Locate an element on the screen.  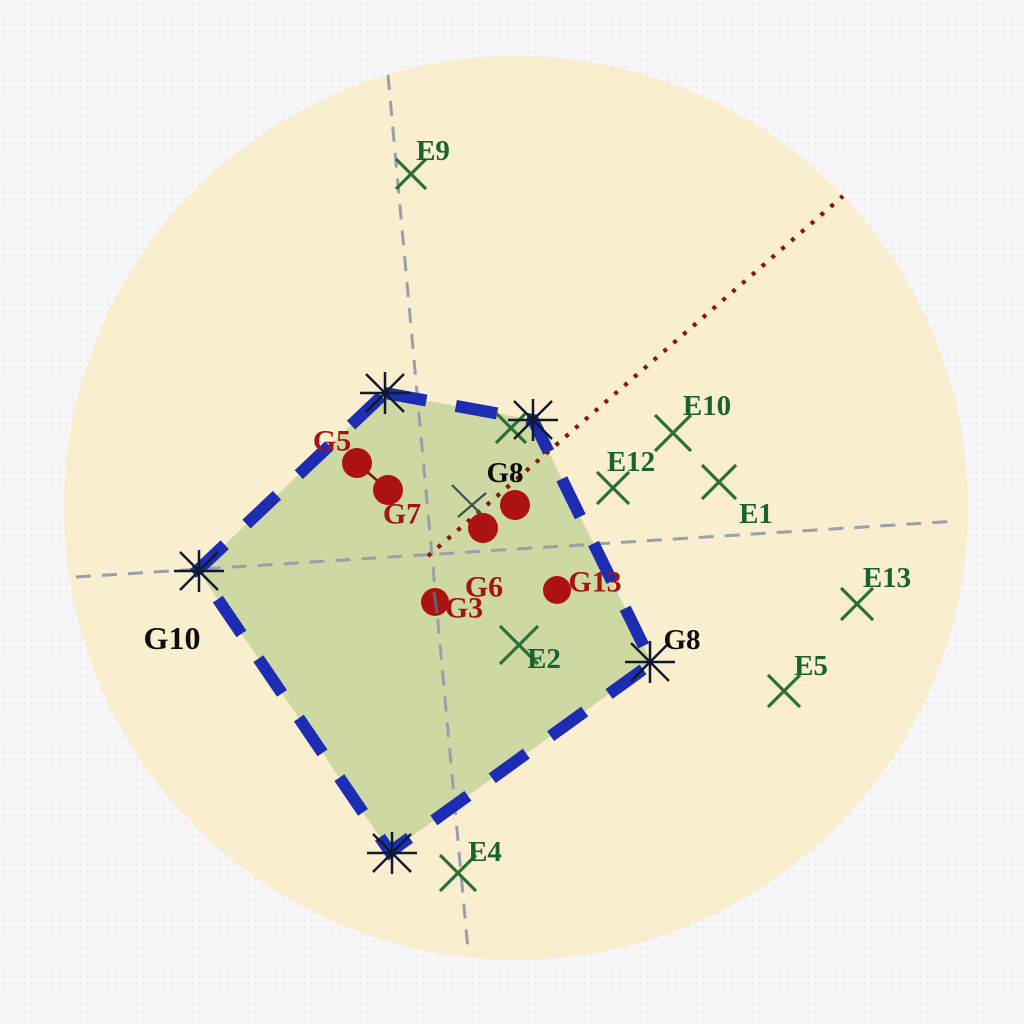
point-label: E5 is located at coordinates (811, 666).